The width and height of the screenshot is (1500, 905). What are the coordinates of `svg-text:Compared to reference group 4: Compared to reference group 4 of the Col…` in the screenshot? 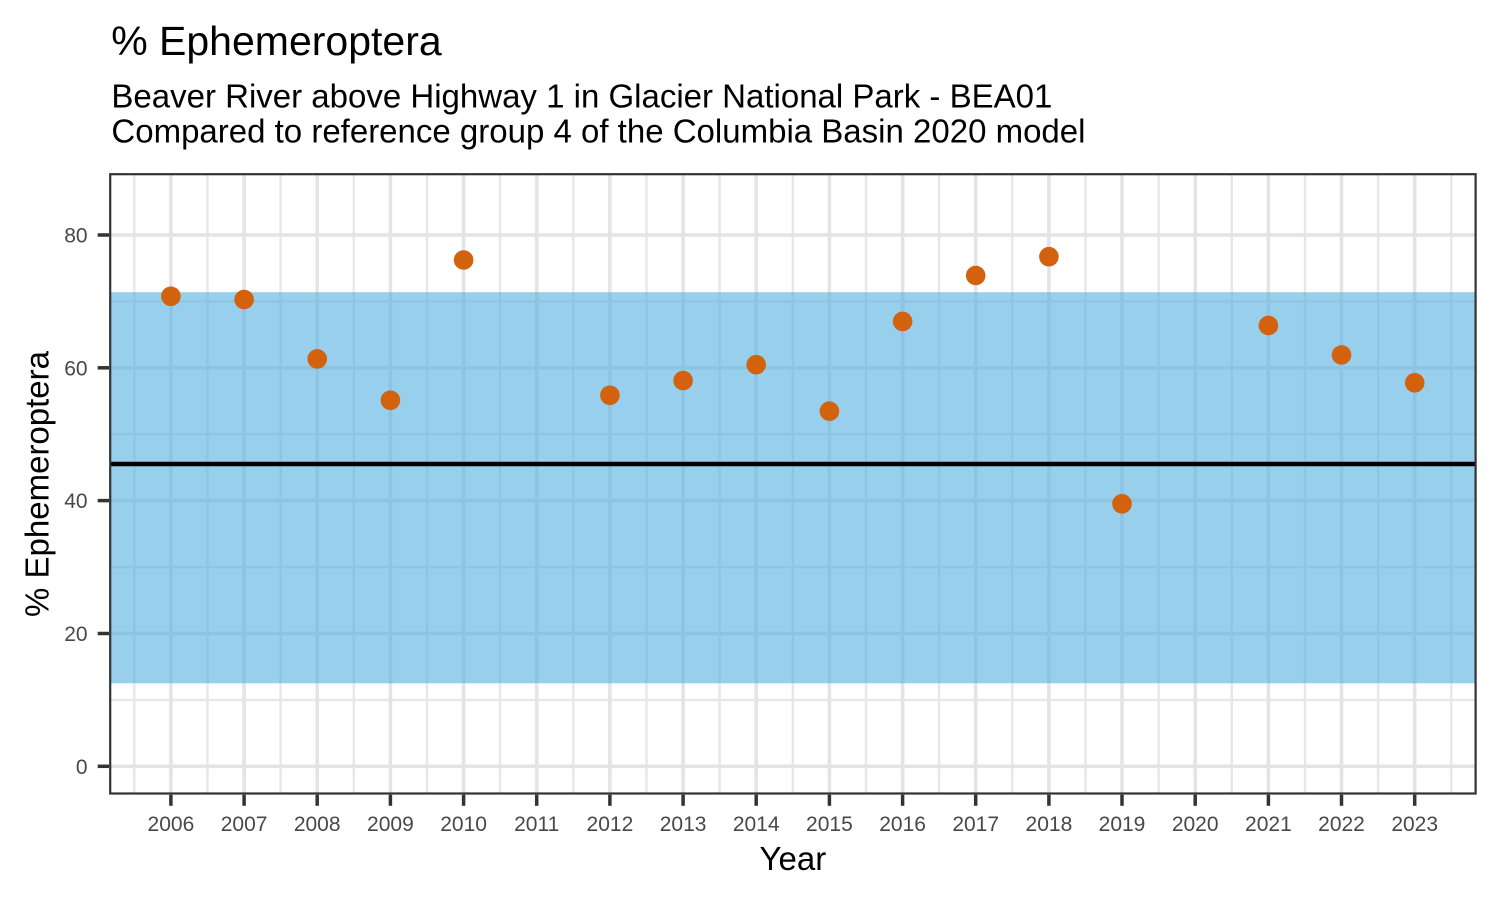 It's located at (598, 131).